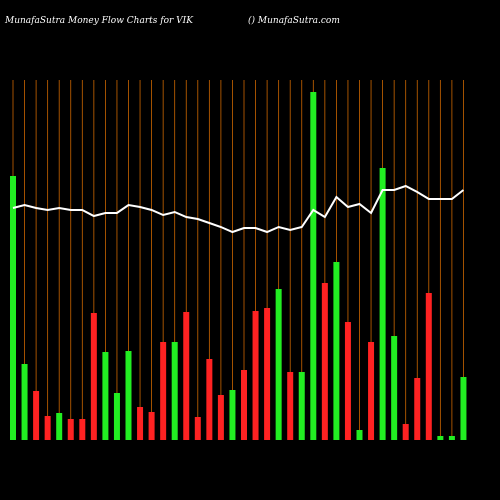 The height and width of the screenshot is (500, 500). I want to click on chart-title: MunafaSutra Money Flow Charts for VIK, so click(99, 21).